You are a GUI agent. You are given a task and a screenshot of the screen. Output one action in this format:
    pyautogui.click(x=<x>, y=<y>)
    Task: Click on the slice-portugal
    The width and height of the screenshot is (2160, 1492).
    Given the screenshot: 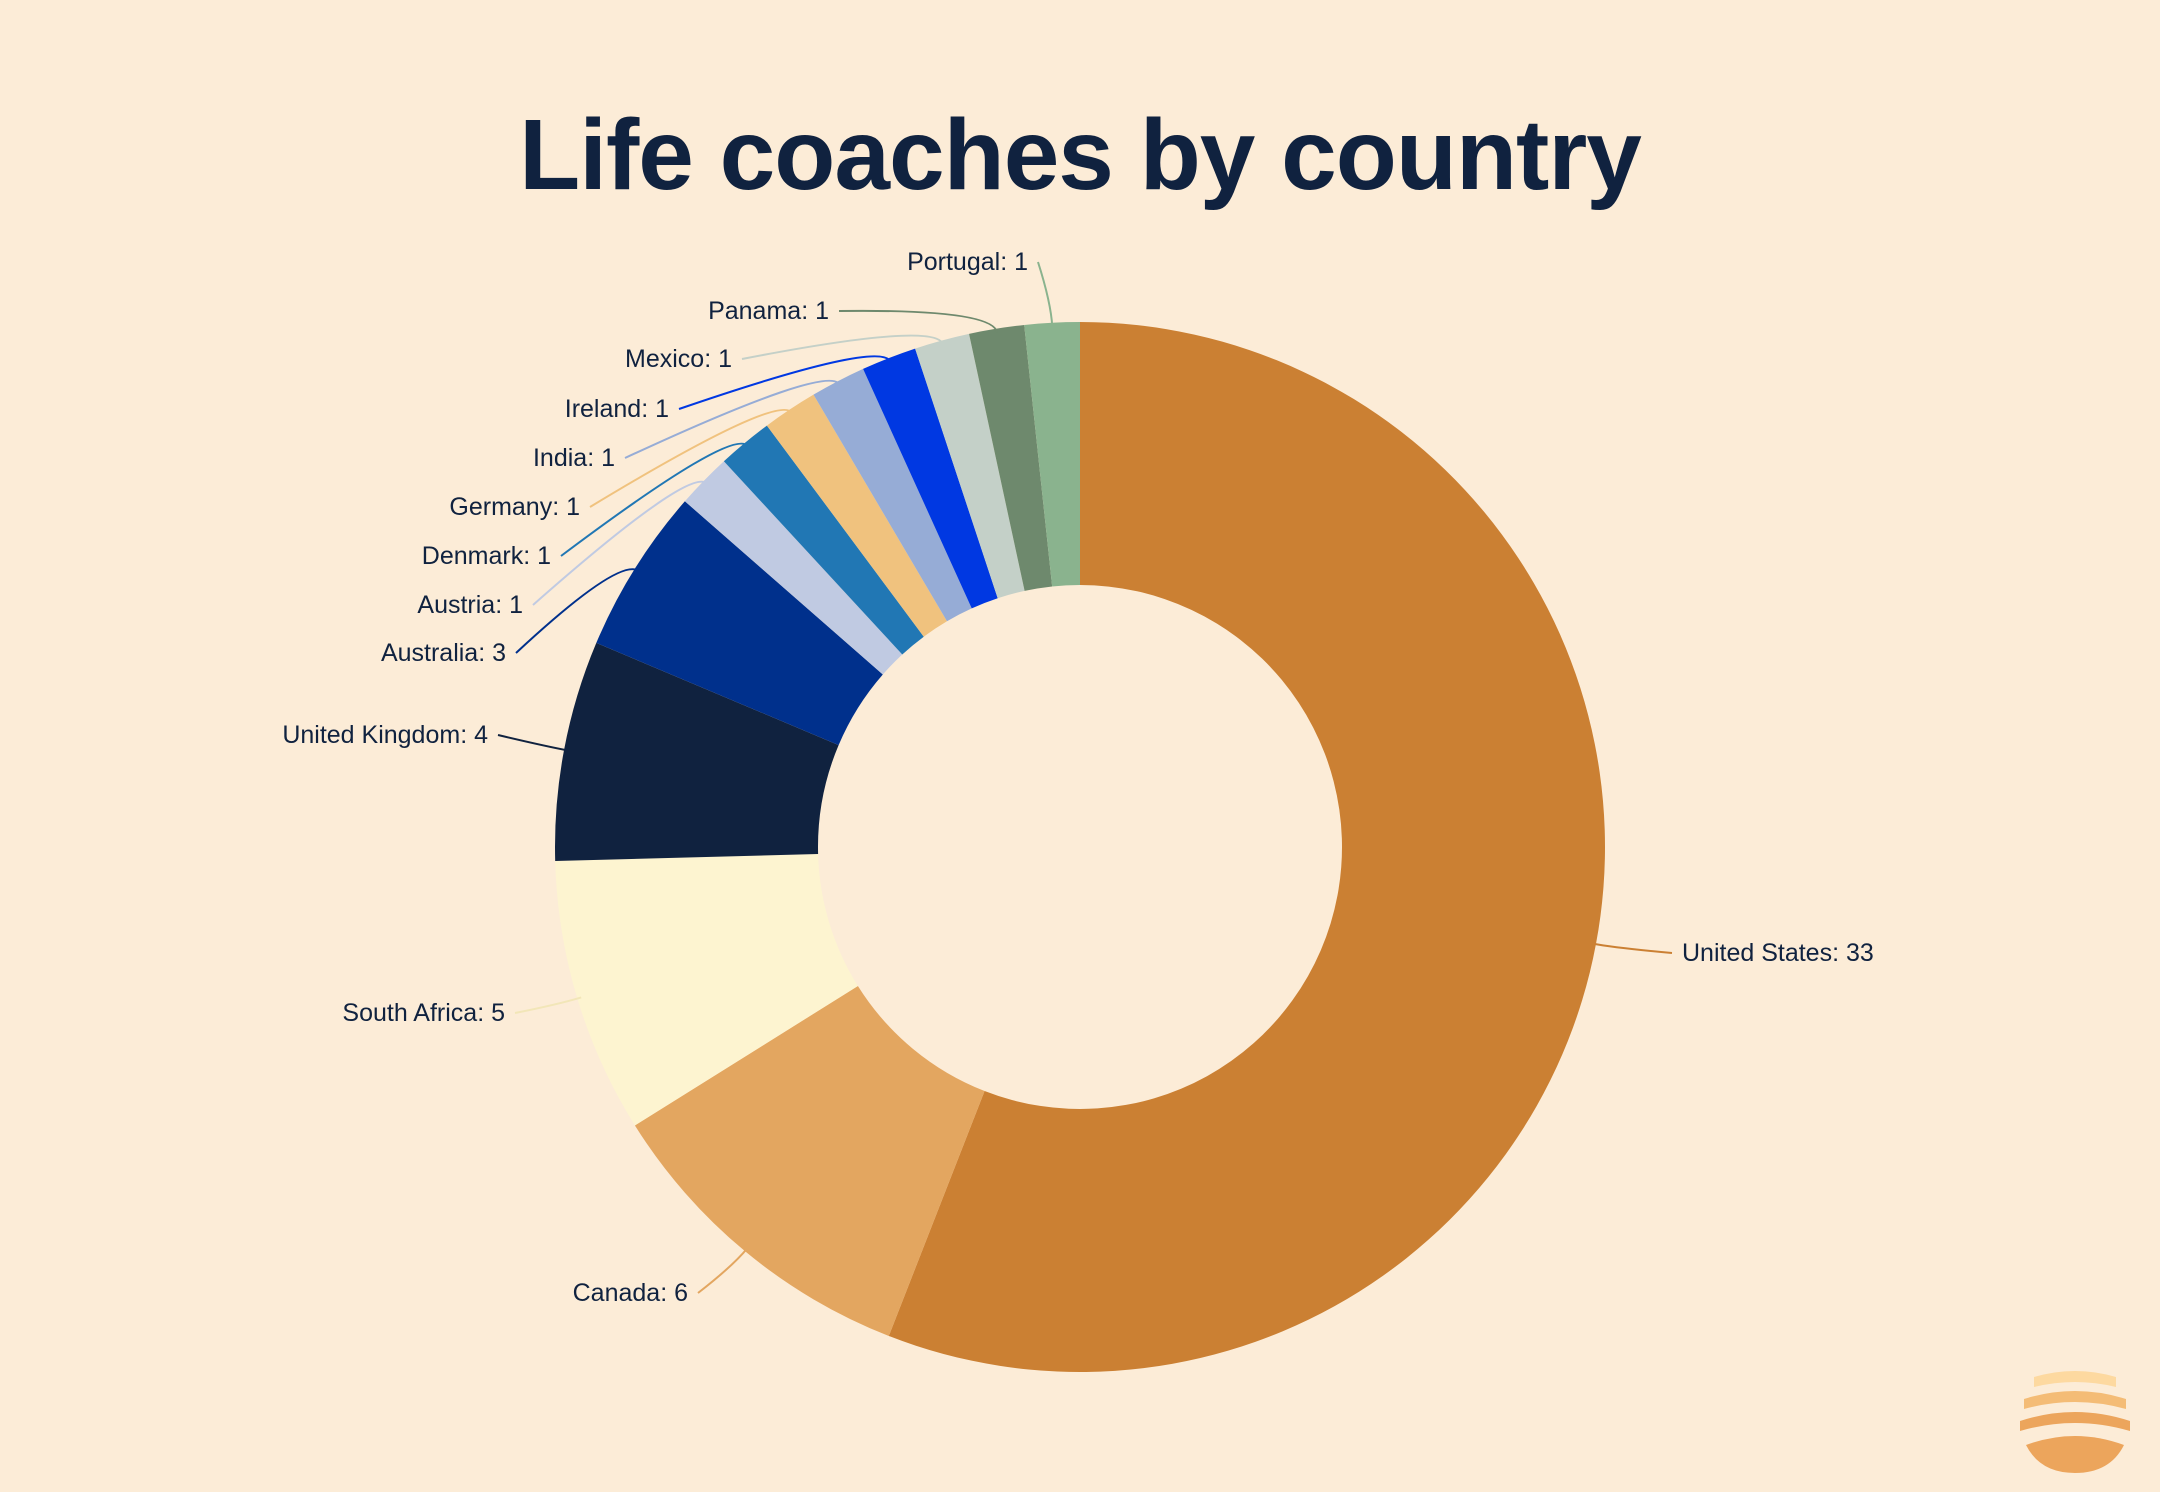 What is the action you would take?
    pyautogui.click(x=1052, y=454)
    